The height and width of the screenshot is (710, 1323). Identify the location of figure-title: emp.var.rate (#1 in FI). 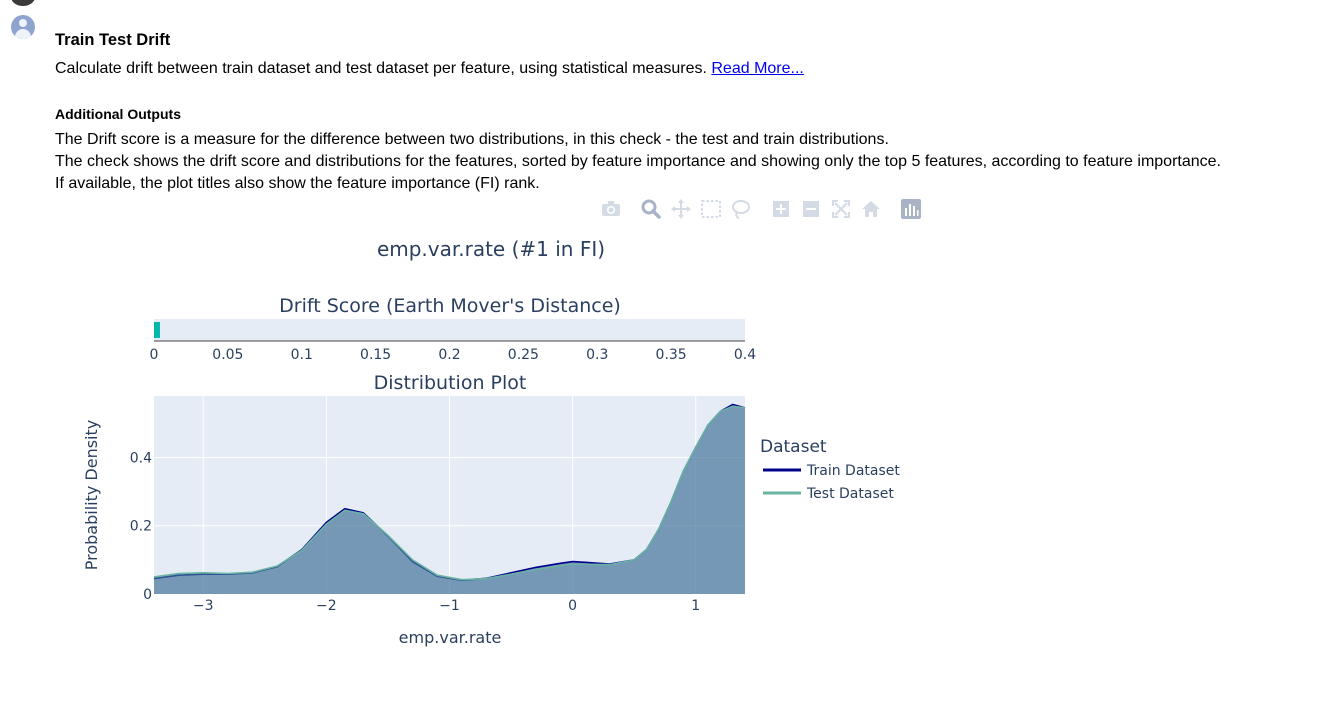
(491, 249).